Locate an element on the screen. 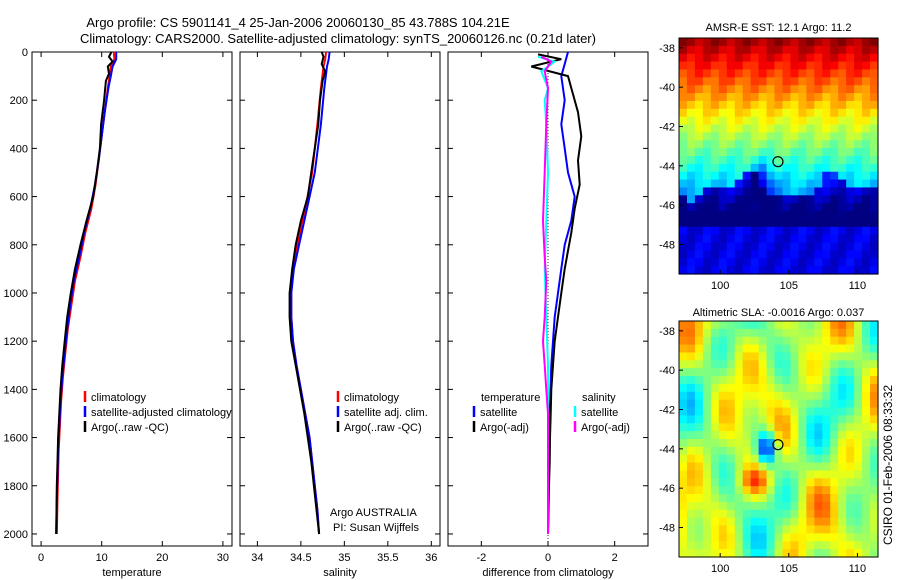 The height and width of the screenshot is (580, 900). x-tick-label: 36 is located at coordinates (431, 558).